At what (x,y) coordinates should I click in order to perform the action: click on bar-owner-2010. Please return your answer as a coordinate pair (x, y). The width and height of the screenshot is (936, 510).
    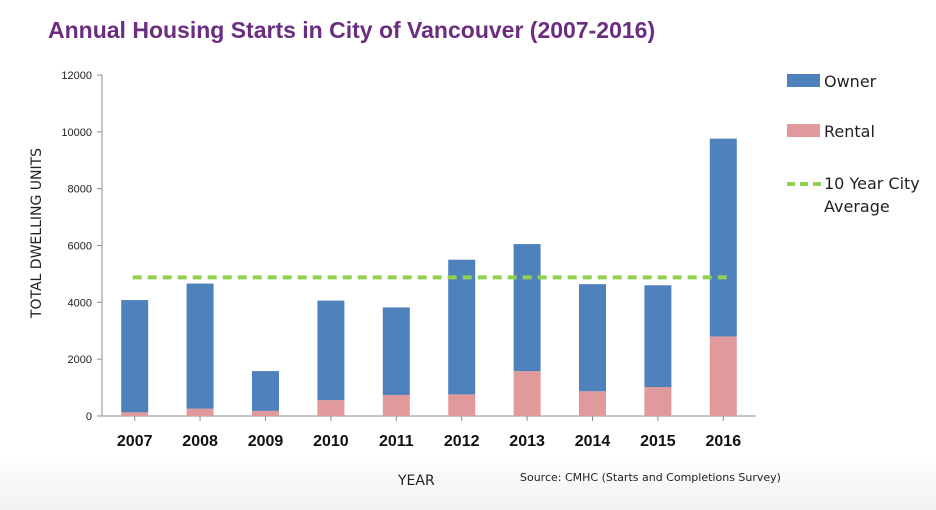
    Looking at the image, I should click on (331, 350).